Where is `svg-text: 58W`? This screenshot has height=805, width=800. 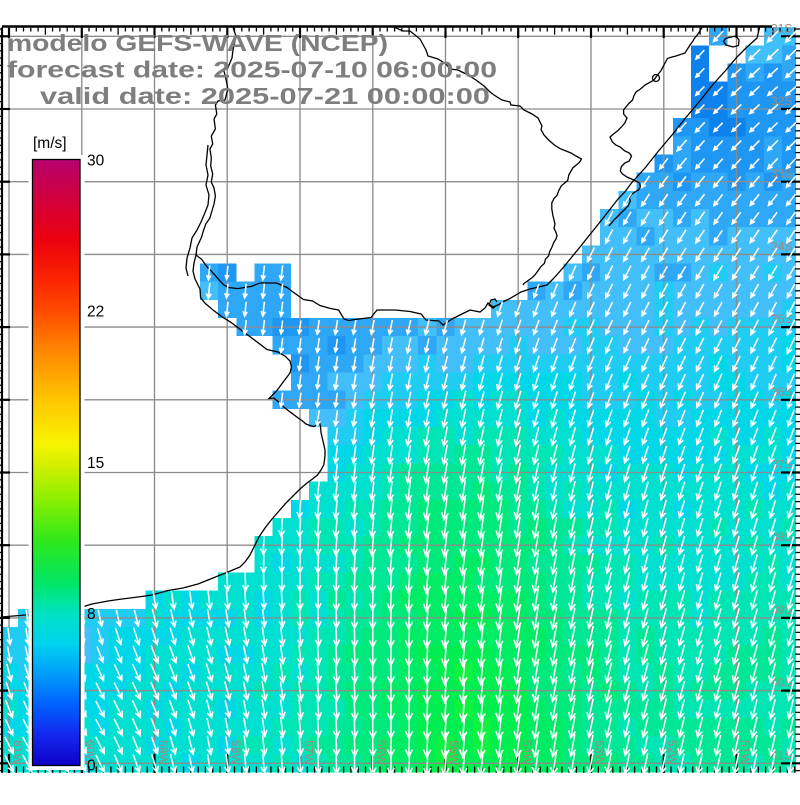 svg-text: 58W is located at coordinates (236, 753).